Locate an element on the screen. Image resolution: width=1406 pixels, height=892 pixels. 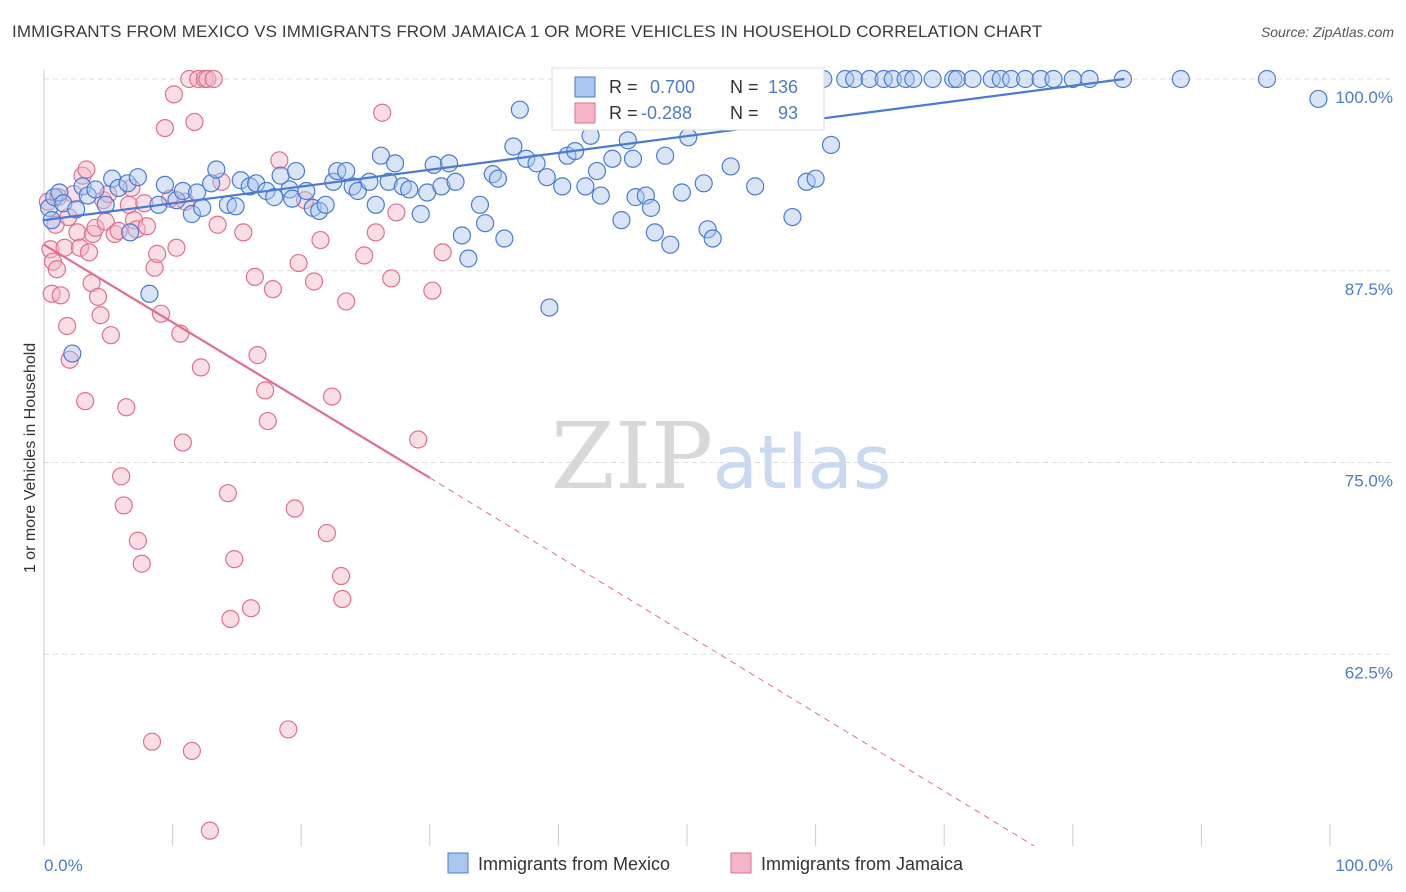
watermark-atlas: atlas is located at coordinates (802, 463).